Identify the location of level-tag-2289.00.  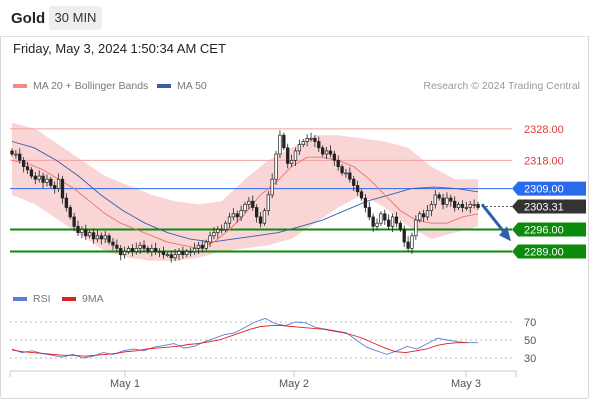
(549, 251).